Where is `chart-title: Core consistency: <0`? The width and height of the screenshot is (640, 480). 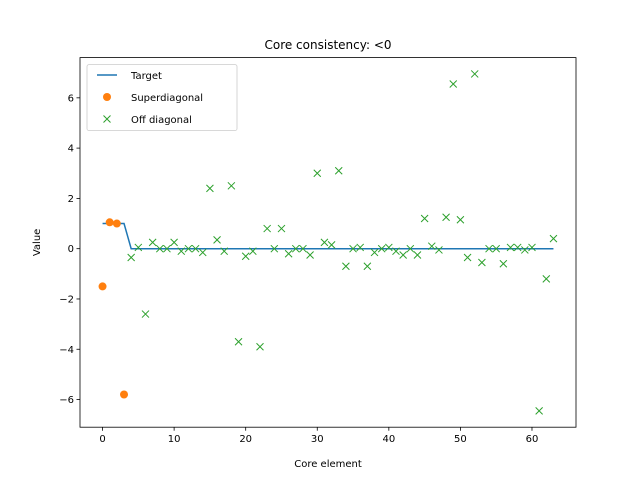 chart-title: Core consistency: <0 is located at coordinates (327, 45).